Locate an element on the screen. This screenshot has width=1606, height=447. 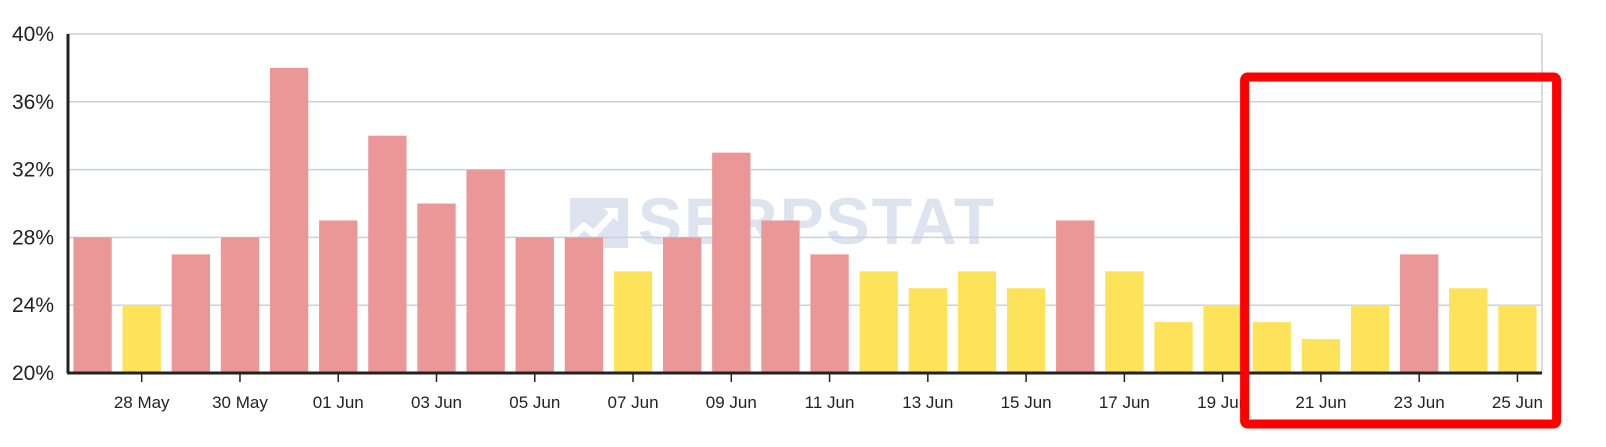
bar-29-may is located at coordinates (190, 313).